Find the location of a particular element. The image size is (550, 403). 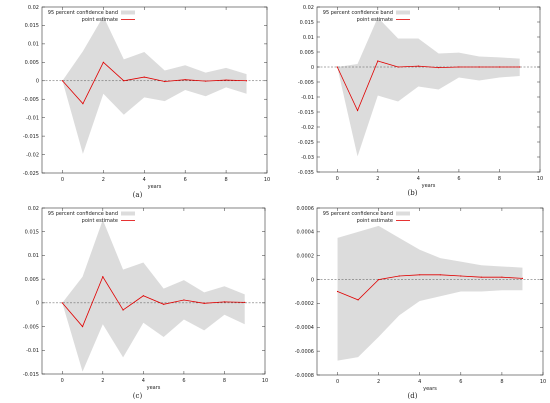

y-tick-label: -0.0004 is located at coordinates (304, 328).